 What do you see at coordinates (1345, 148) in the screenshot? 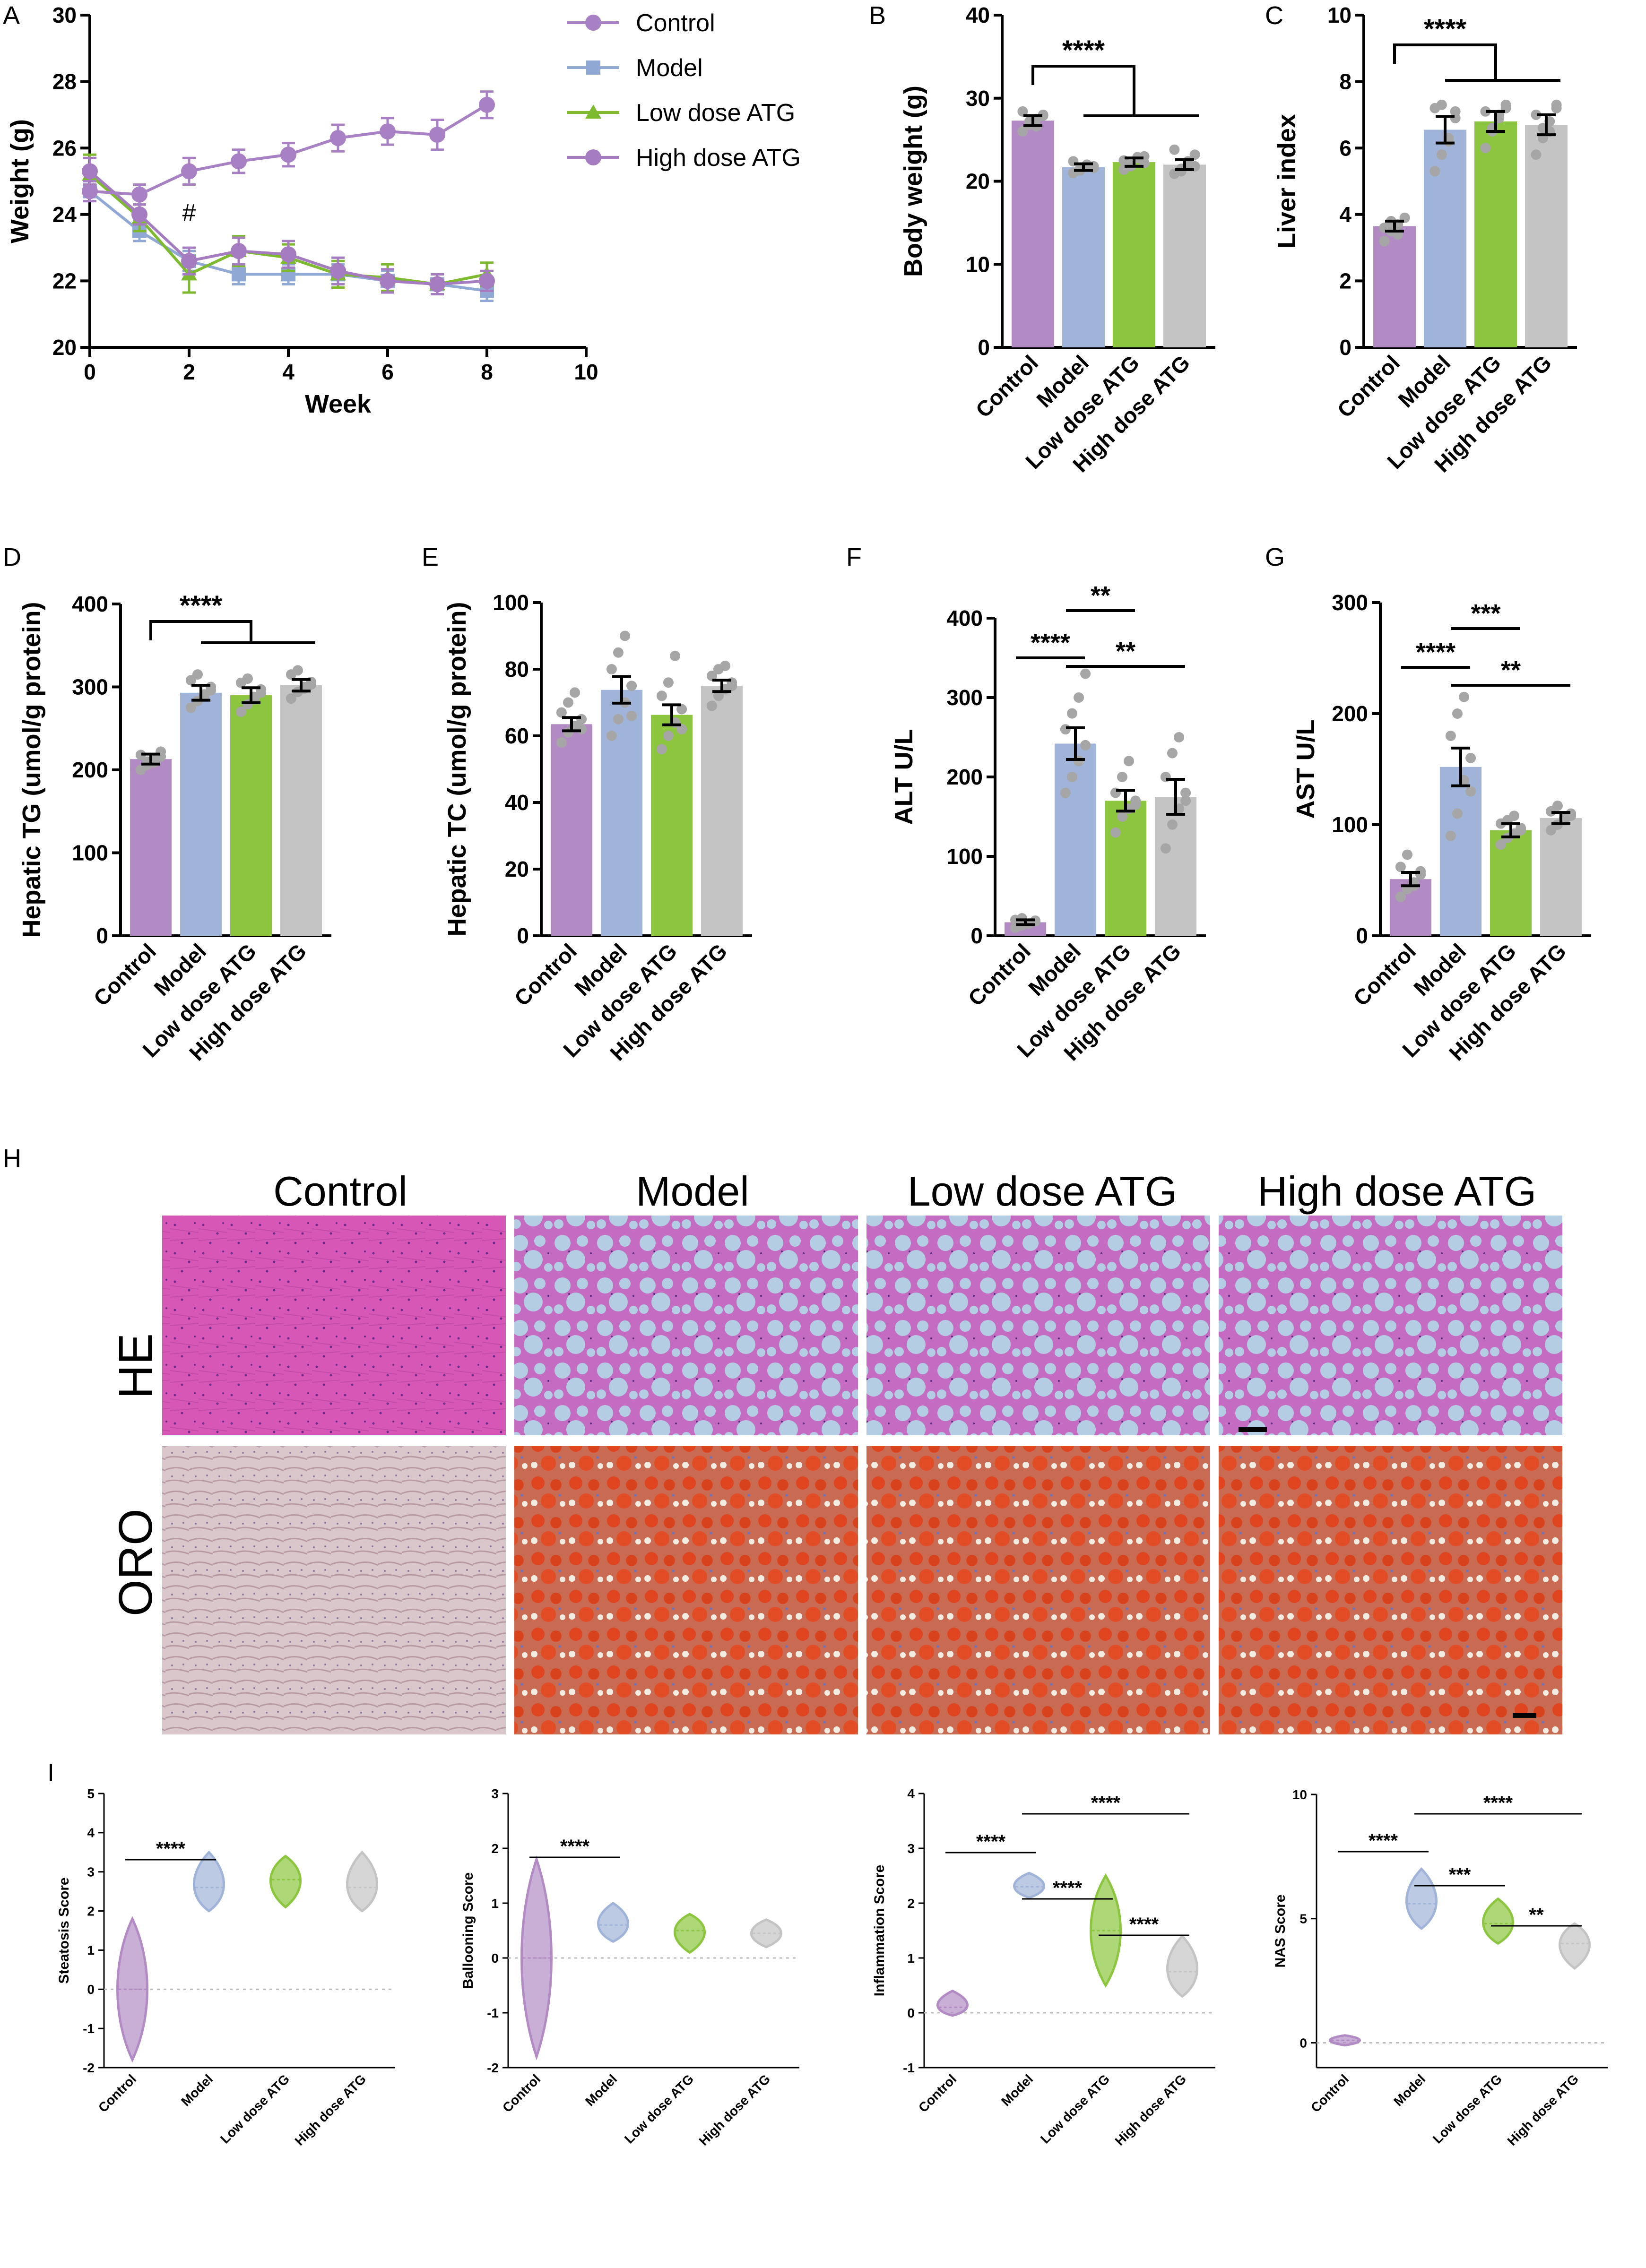
I see `y-tick-label: 6` at bounding box center [1345, 148].